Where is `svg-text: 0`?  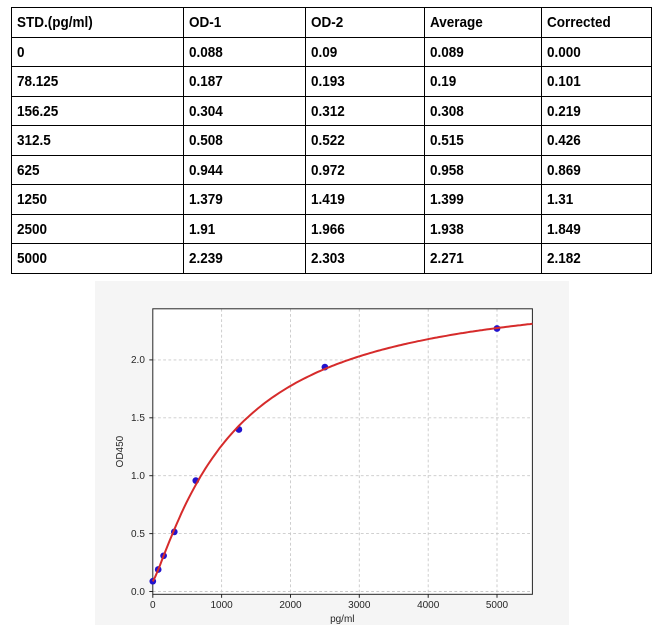
svg-text: 0 is located at coordinates (153, 605).